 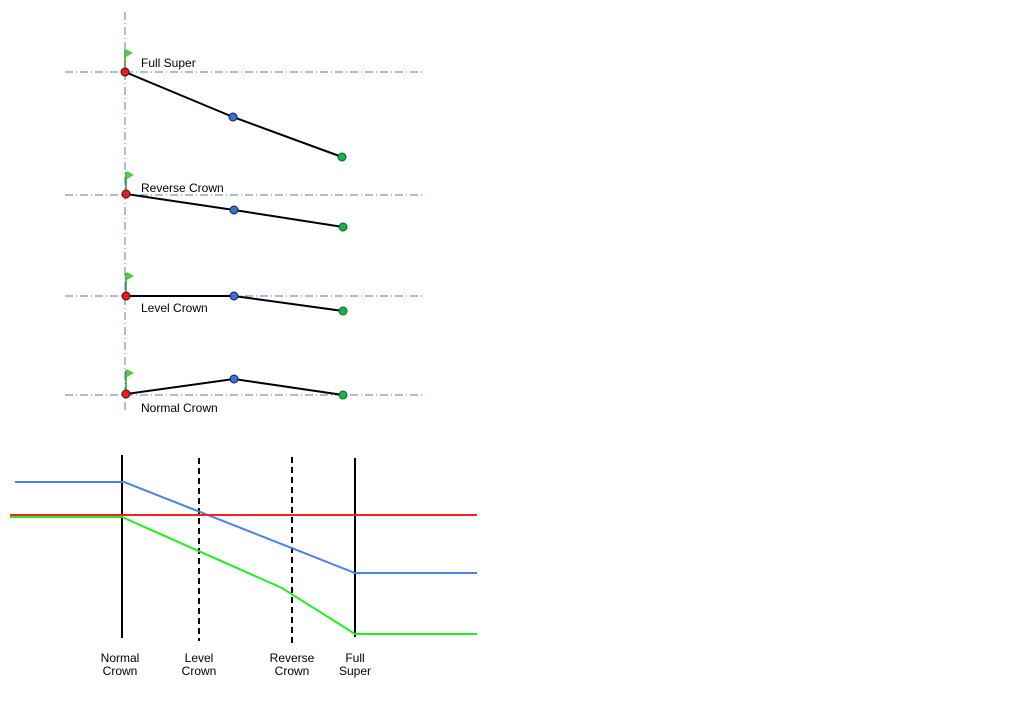 I want to click on section-normal-crown: Normal Crown, so click(x=234, y=392).